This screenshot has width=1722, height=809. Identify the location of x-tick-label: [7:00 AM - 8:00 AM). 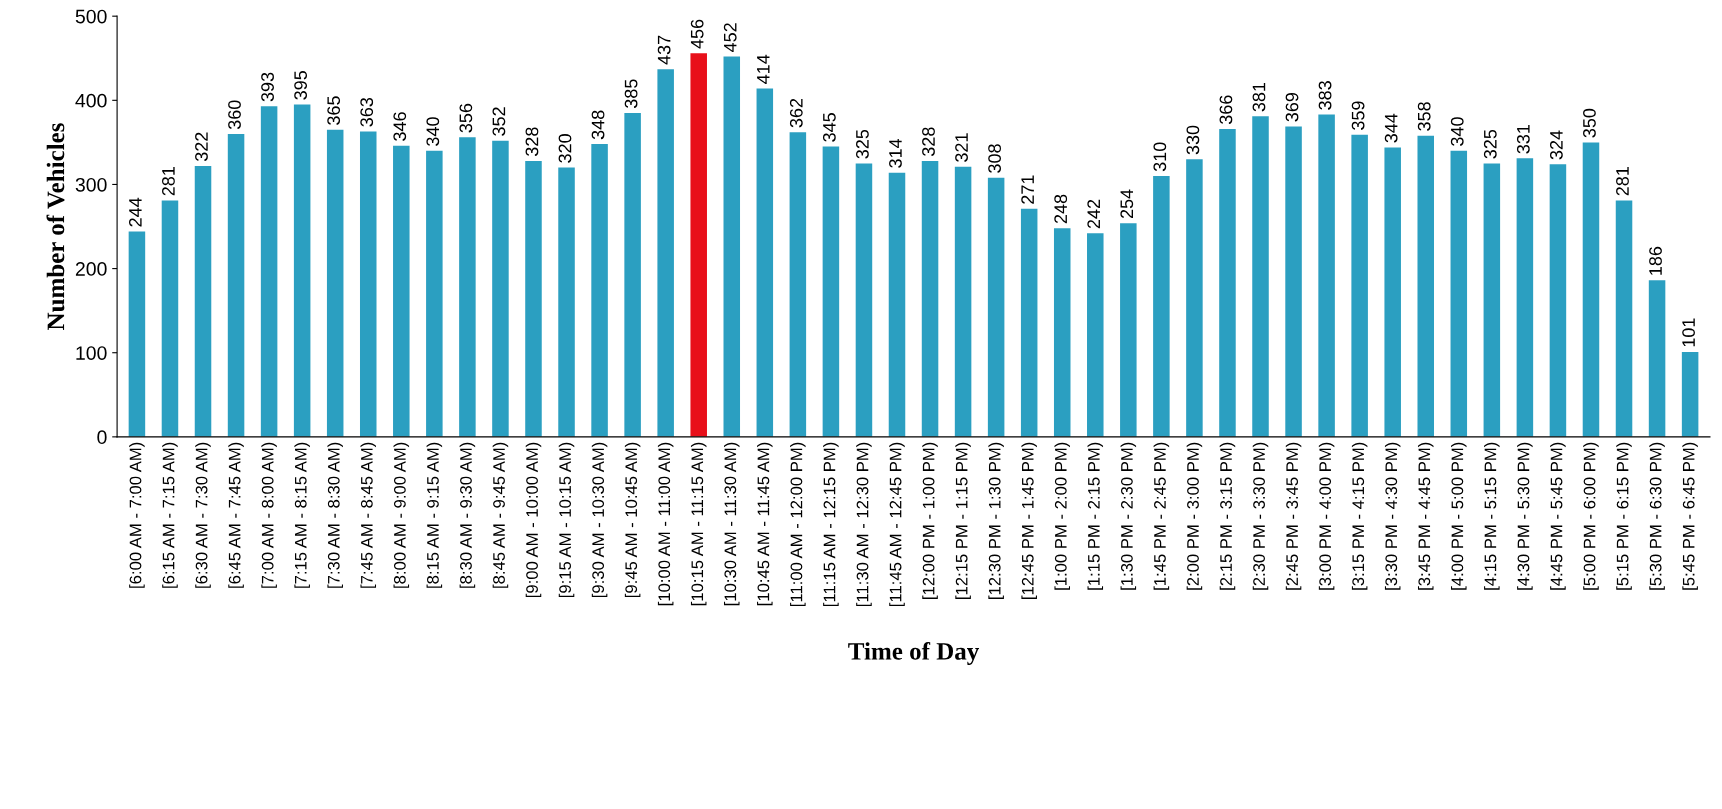
(269, 515).